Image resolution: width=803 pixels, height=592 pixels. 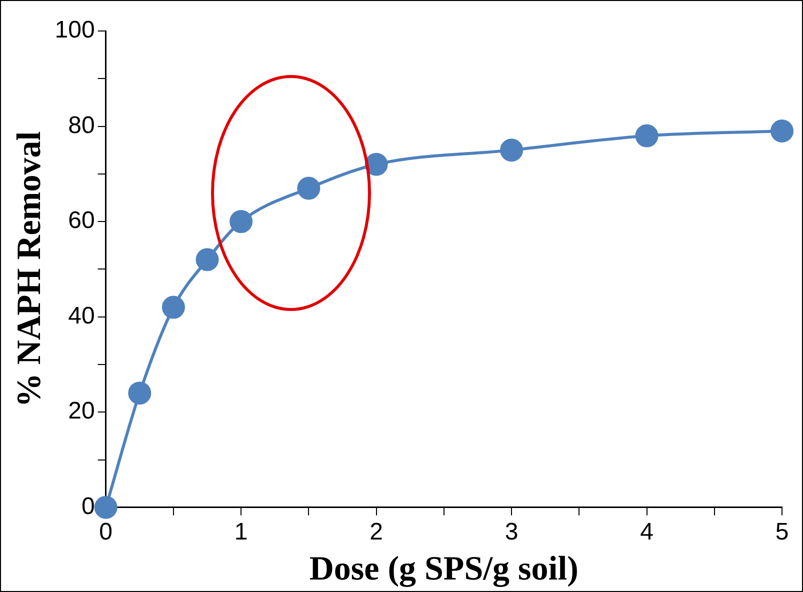 What do you see at coordinates (81, 411) in the screenshot?
I see `y-tick-label: 20` at bounding box center [81, 411].